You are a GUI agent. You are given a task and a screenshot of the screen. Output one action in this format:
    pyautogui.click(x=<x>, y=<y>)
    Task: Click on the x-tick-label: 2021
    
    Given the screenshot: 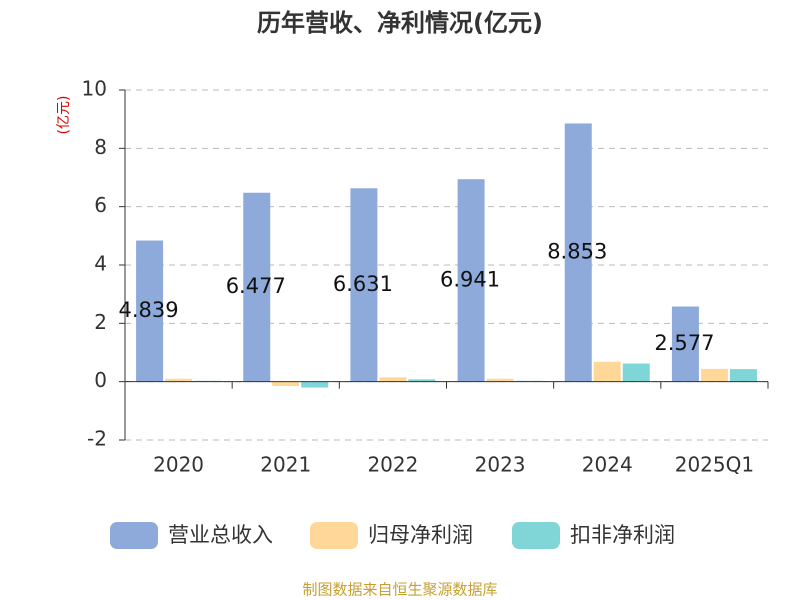 What is the action you would take?
    pyautogui.click(x=285, y=465)
    